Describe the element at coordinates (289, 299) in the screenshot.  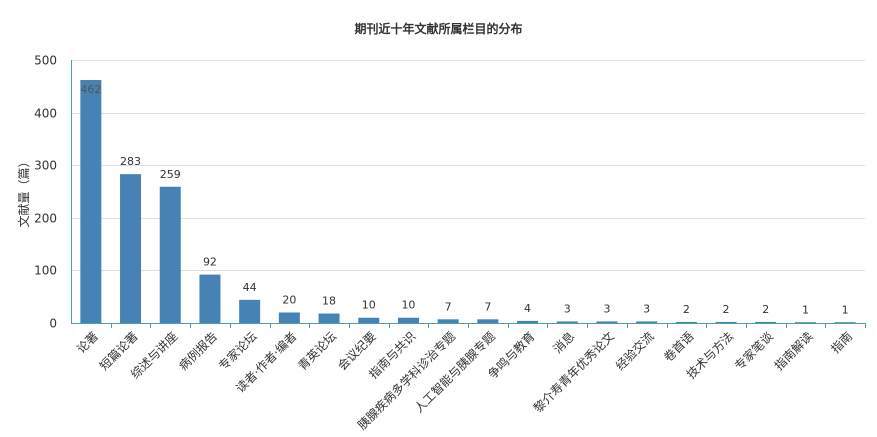
I see `data-label: 20` at that location.